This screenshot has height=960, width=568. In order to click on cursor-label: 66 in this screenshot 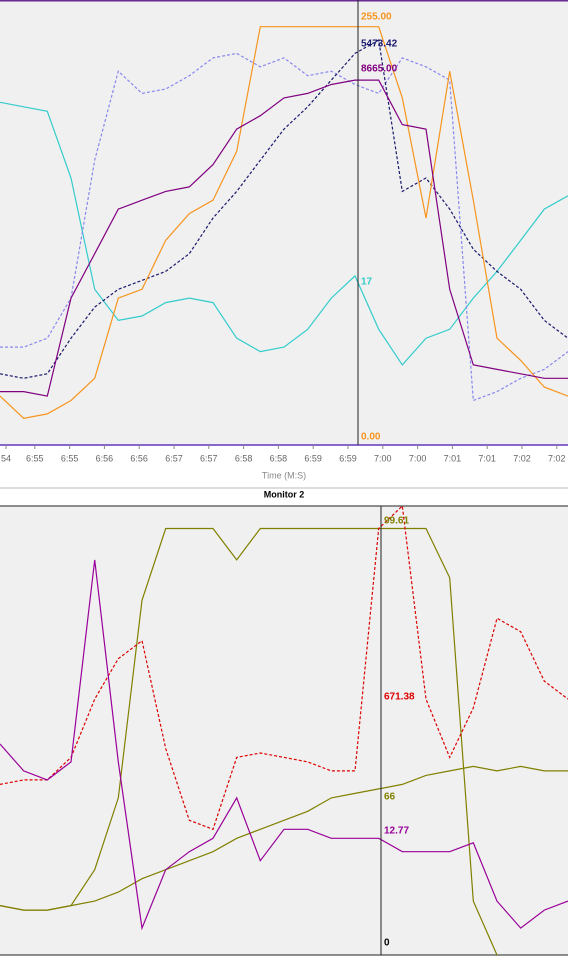, I will do `click(390, 797)`.